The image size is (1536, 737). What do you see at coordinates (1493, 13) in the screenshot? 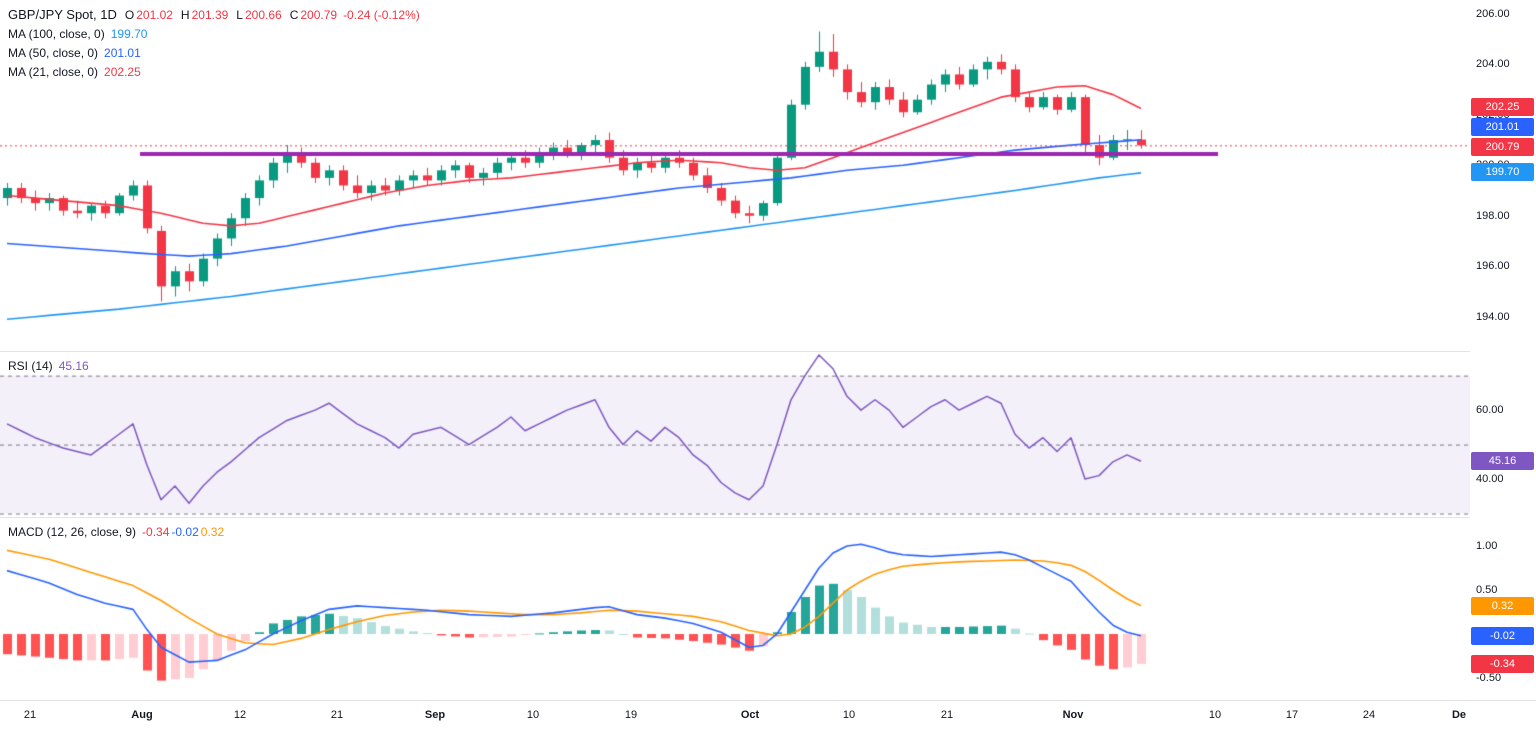
I see `price-axis-label: 206.00` at bounding box center [1493, 13].